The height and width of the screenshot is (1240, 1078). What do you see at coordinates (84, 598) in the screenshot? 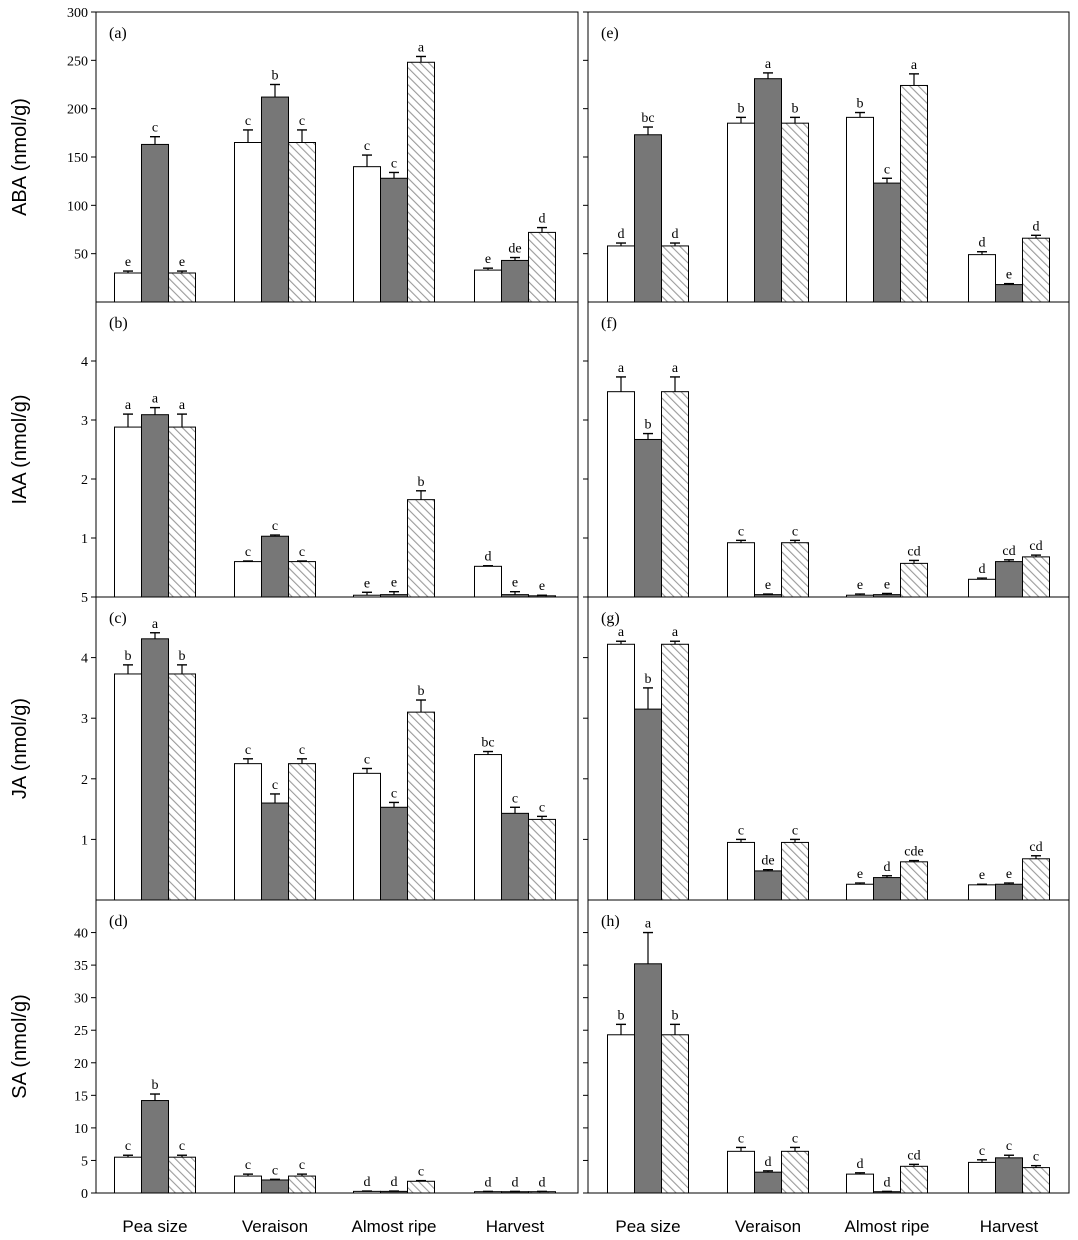
I see `y-tick-label: 5` at bounding box center [84, 598].